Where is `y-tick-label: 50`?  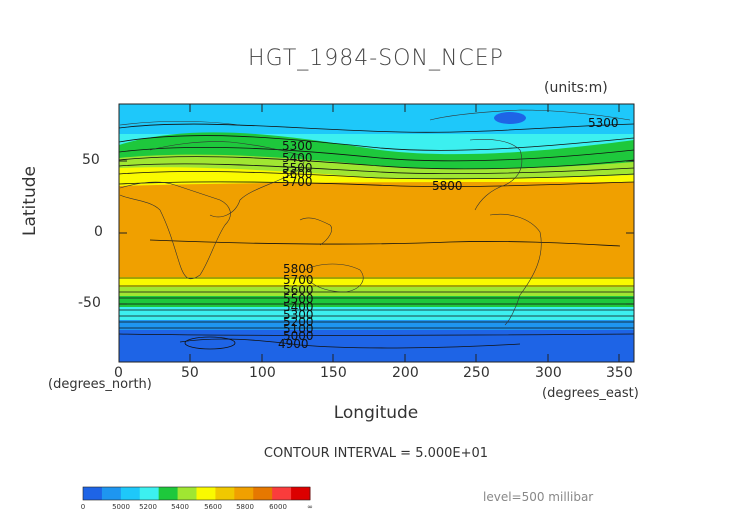 y-tick-label: 50 is located at coordinates (91, 160).